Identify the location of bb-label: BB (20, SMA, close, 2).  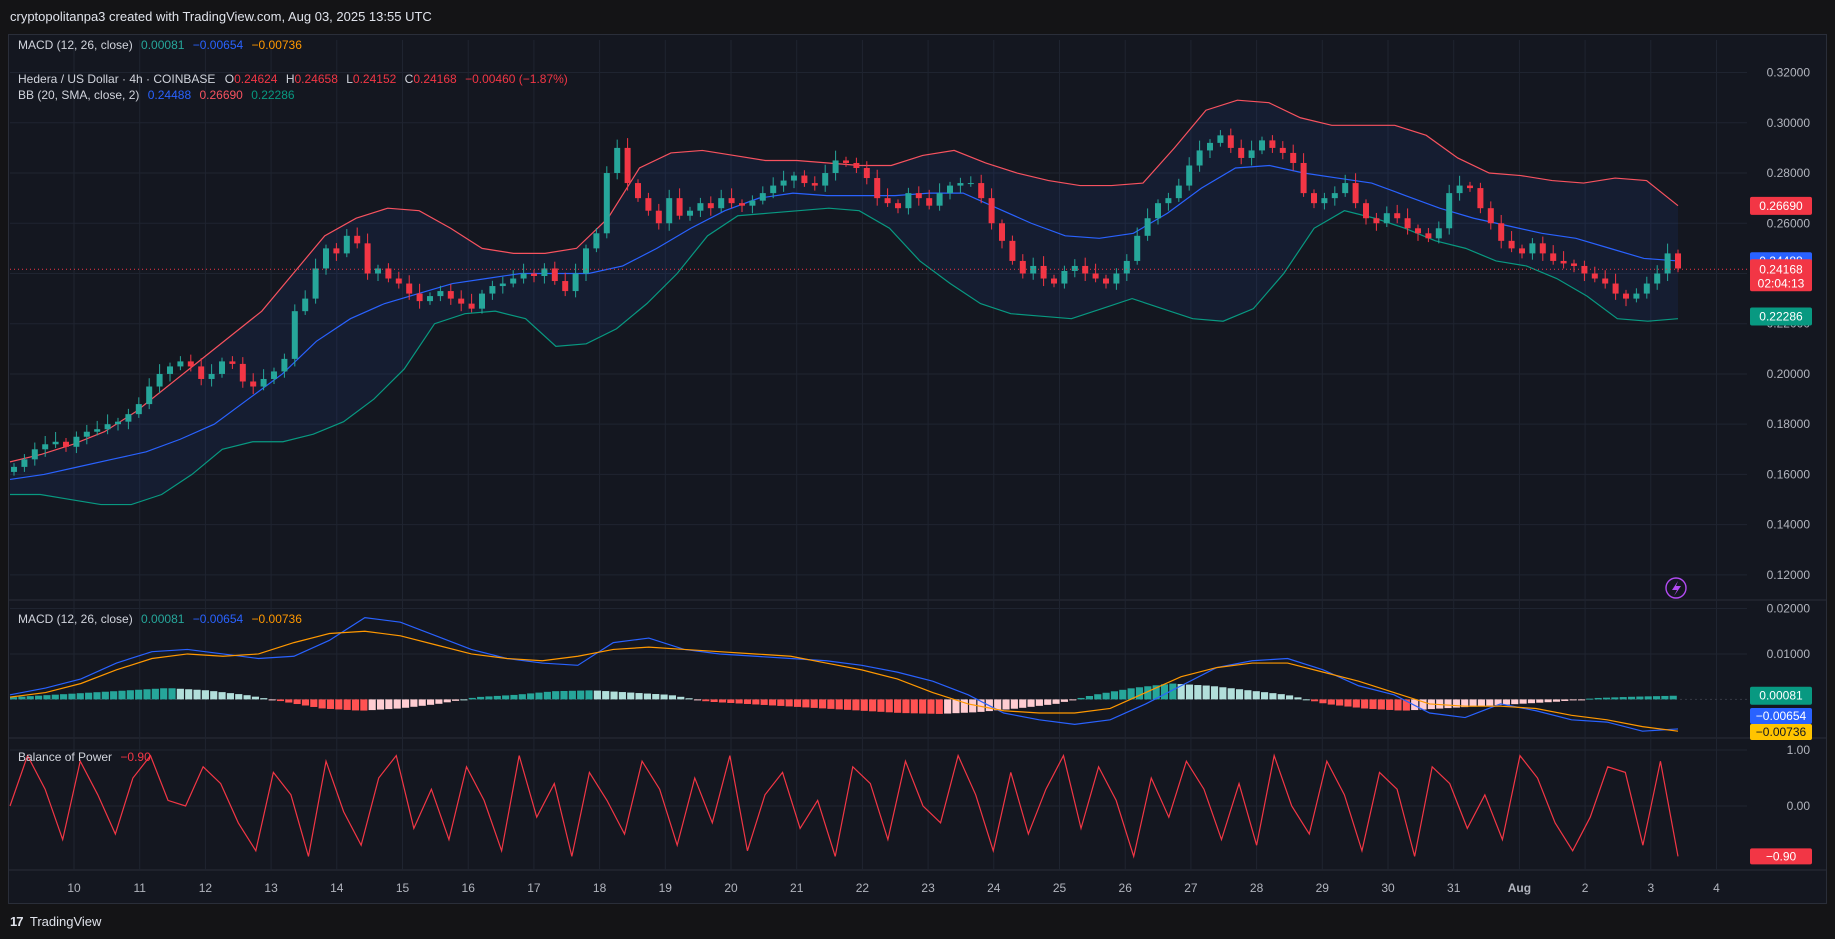
(79, 95).